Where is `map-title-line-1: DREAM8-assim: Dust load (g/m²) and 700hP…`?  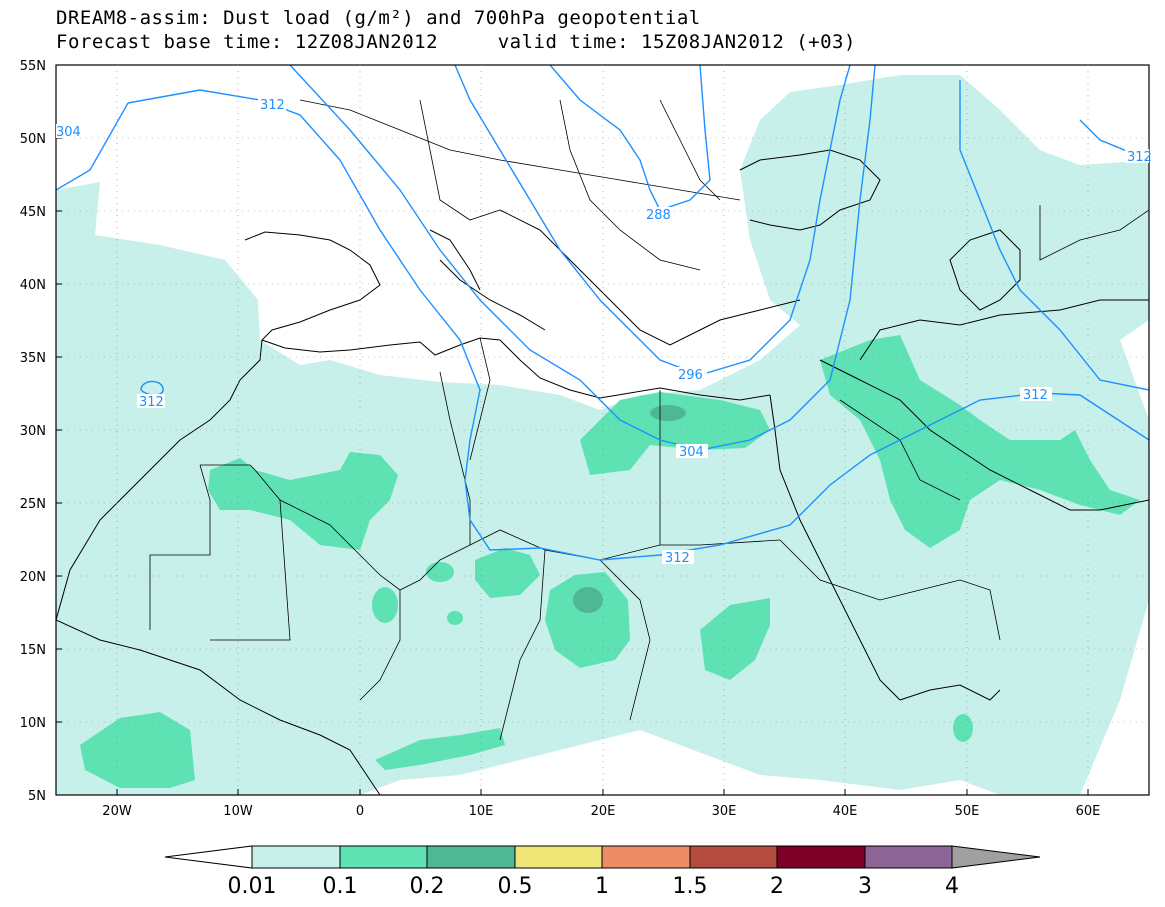
map-title-line-1: DREAM8-assim: Dust load (g/m²) and 700hP… is located at coordinates (378, 18).